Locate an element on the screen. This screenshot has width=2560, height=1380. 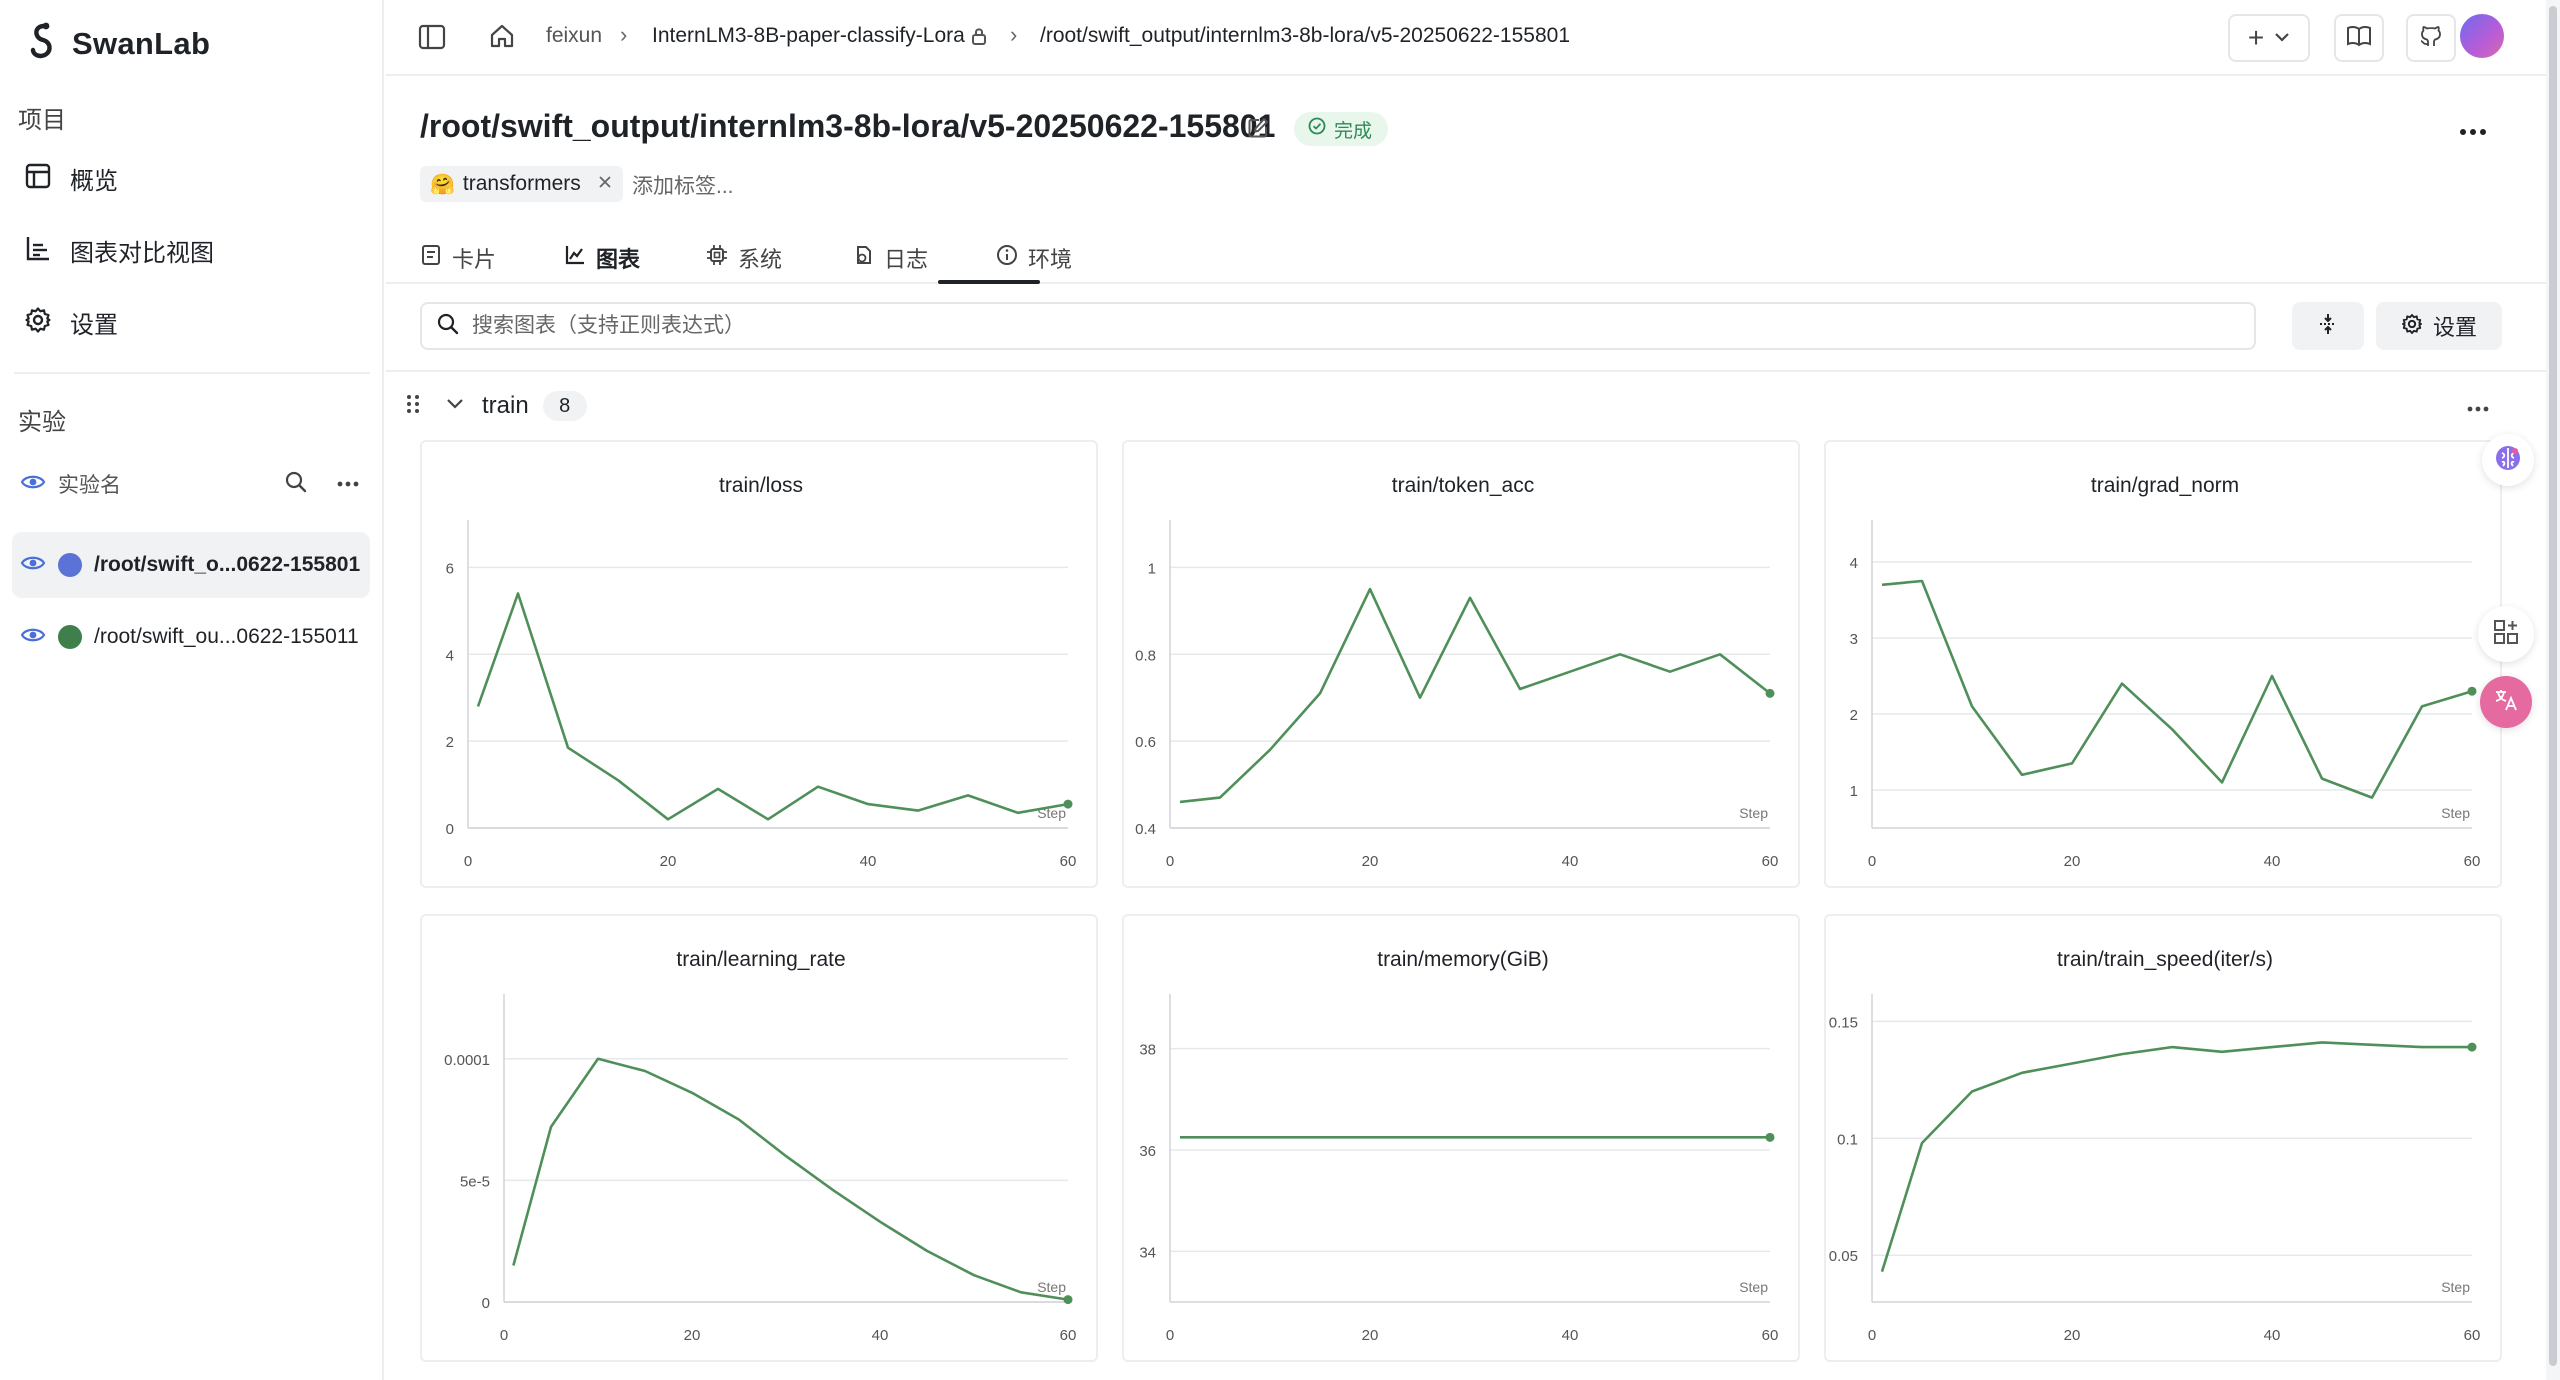
qr-code-button is located at coordinates (2506, 634).